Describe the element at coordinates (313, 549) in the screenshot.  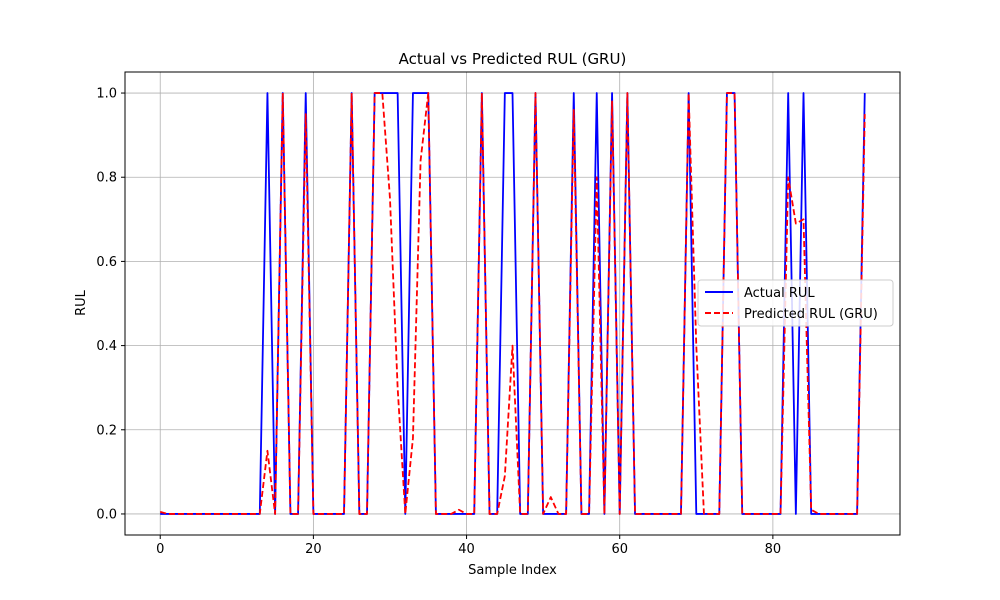
I see `x-tick-label: 20` at that location.